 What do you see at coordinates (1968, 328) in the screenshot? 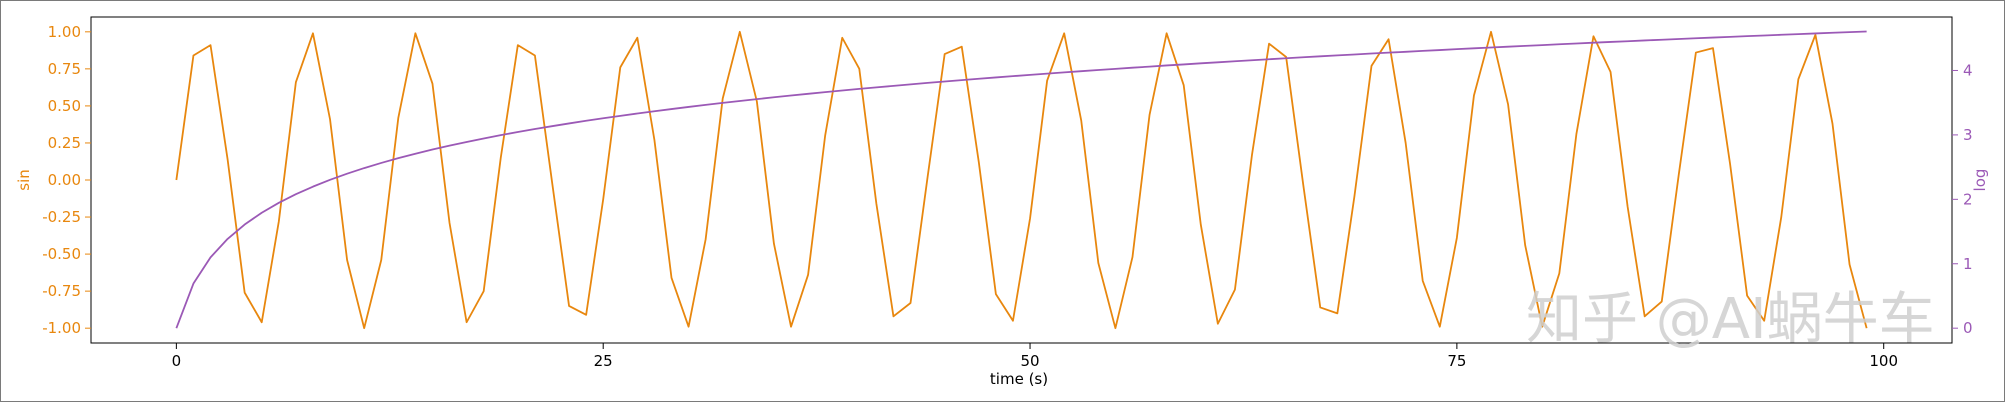
I see `right-tick-label: 0` at bounding box center [1968, 328].